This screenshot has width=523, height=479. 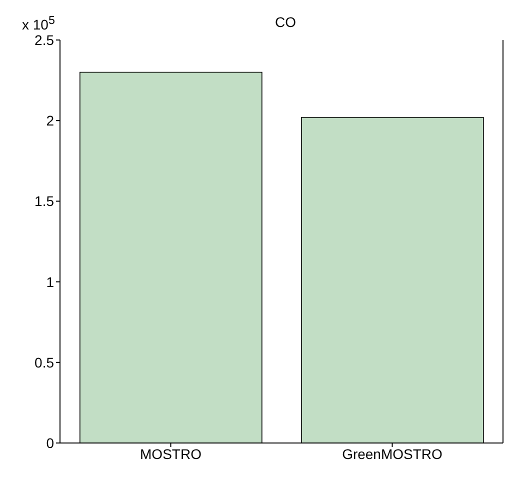 I want to click on x-tick-label: MOSTRO, so click(x=171, y=454).